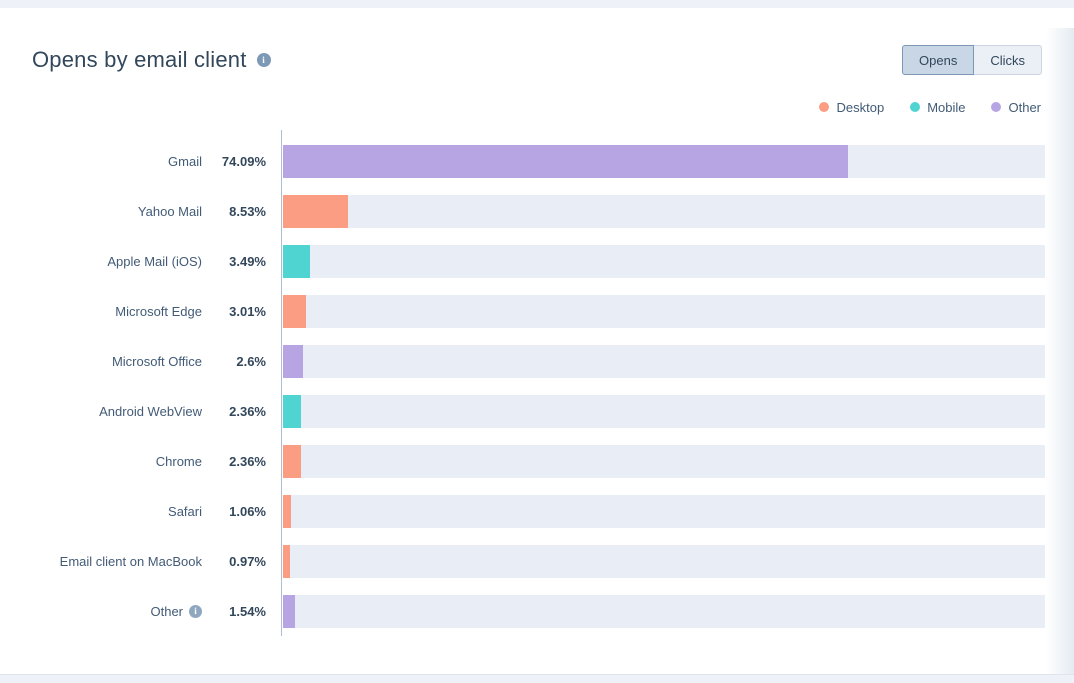  Describe the element at coordinates (263, 60) in the screenshot. I see `title-info-icon: i` at that location.